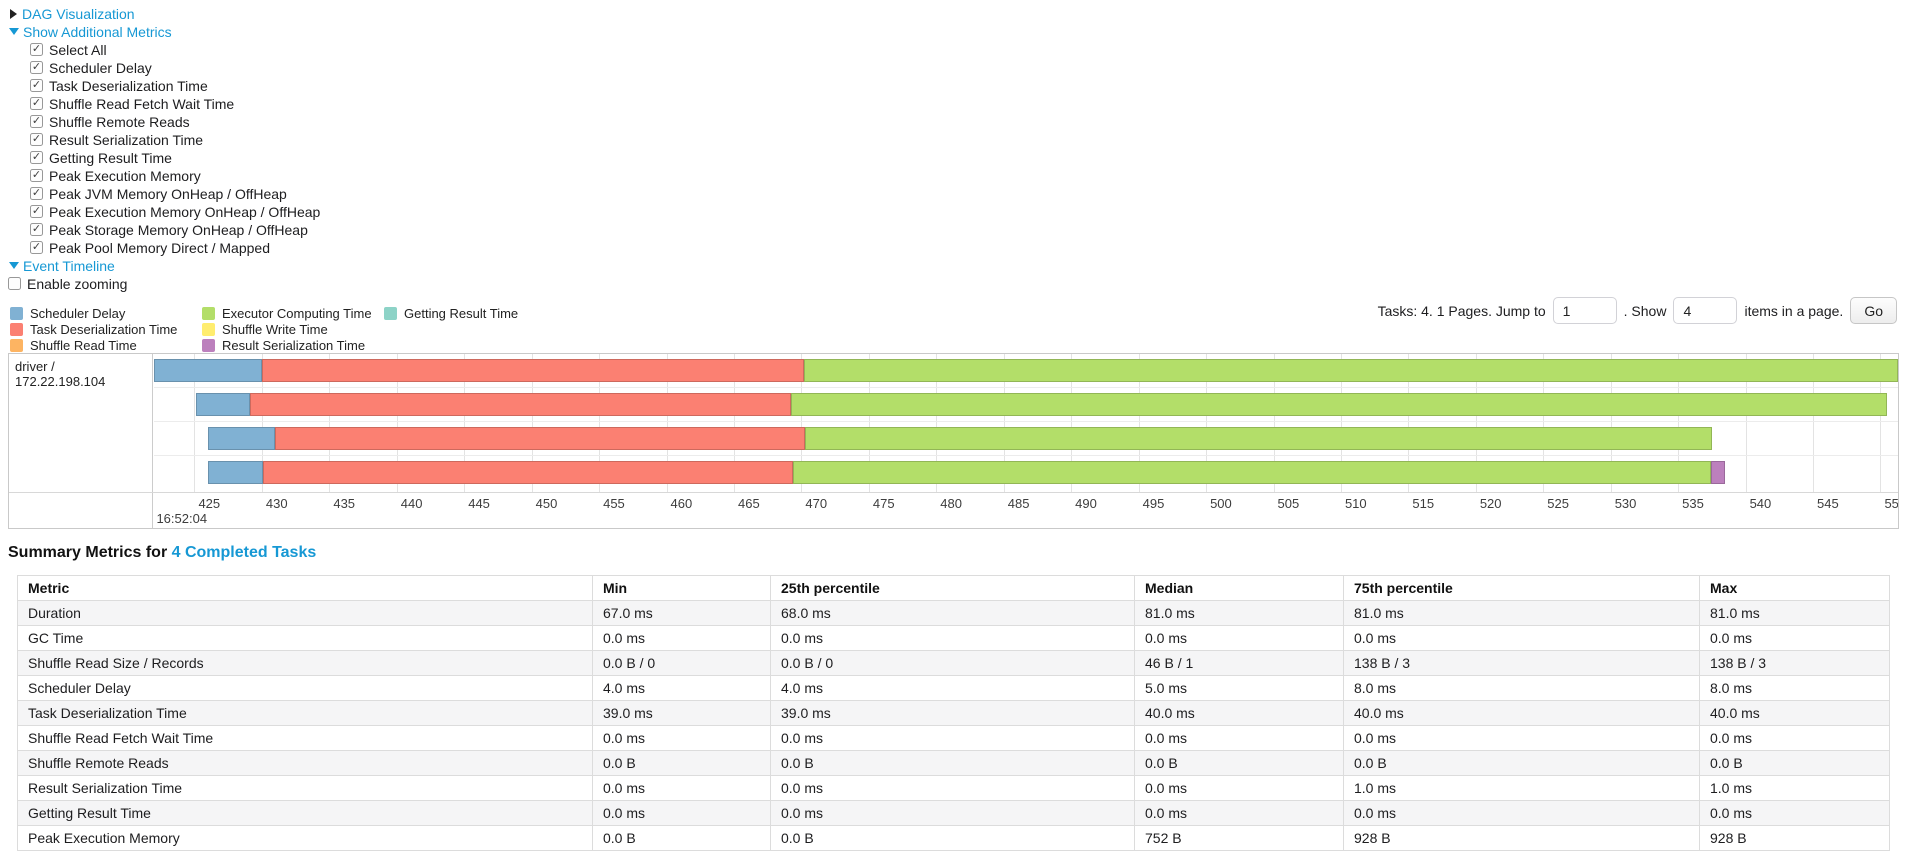  I want to click on axis-tick-label: 470, so click(816, 503).